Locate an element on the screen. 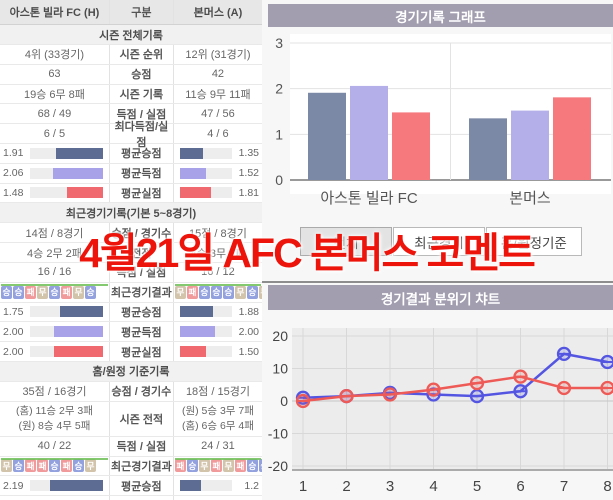  bar-value: 1.52 is located at coordinates (248, 173).